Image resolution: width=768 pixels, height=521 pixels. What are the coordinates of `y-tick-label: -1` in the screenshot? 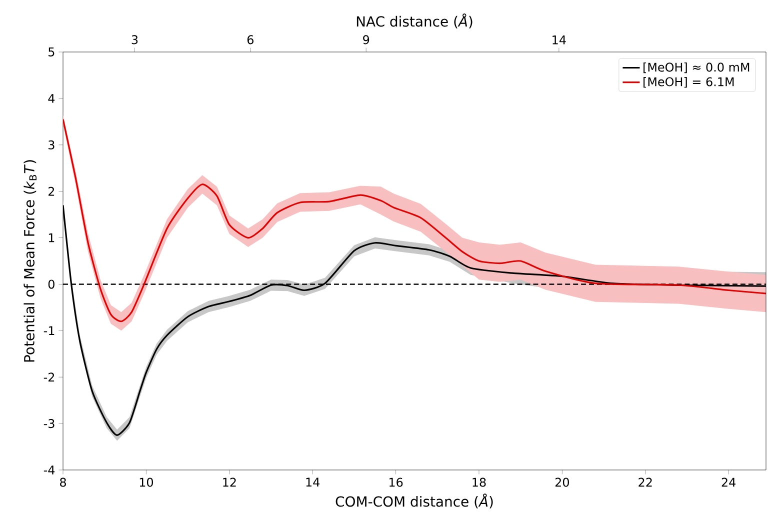 It's located at (49, 331).